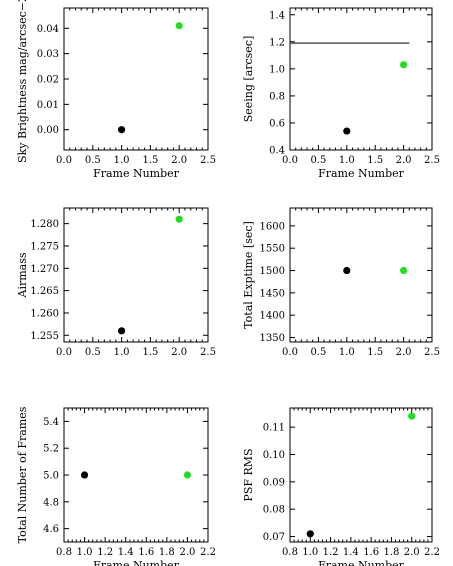 This screenshot has width=453, height=566. Describe the element at coordinates (274, 510) in the screenshot. I see `y-tick-label: 0.08` at that location.